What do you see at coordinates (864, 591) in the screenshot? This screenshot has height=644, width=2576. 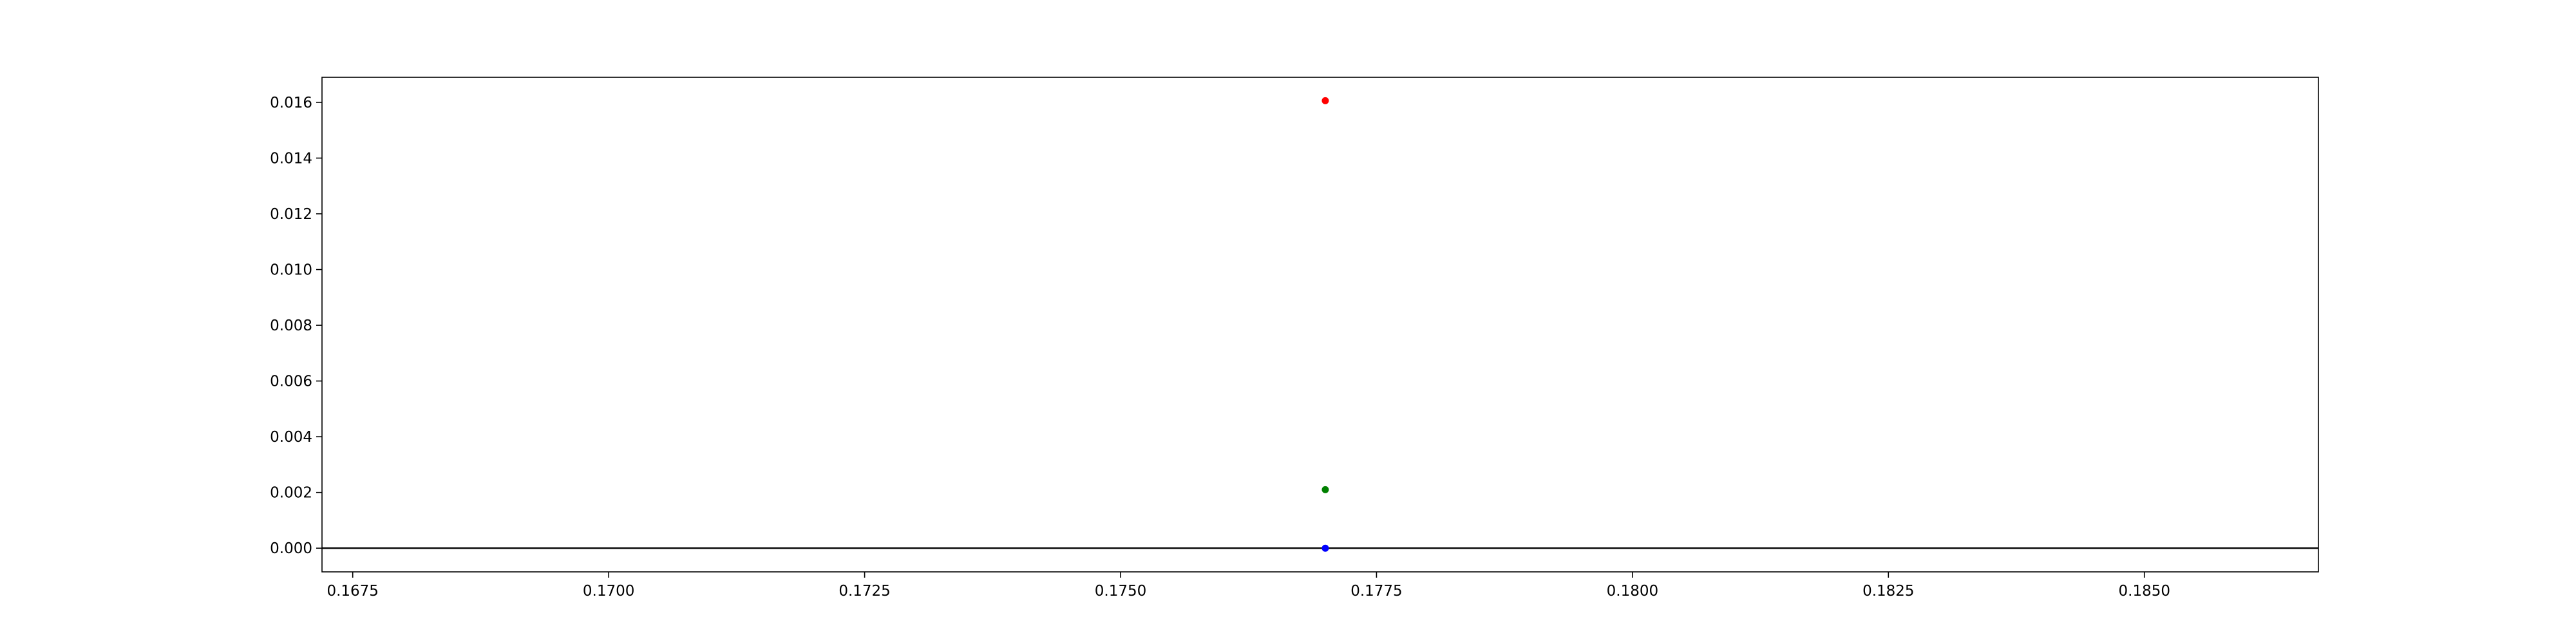 I see `x-tick-label: 0.1725` at bounding box center [864, 591].